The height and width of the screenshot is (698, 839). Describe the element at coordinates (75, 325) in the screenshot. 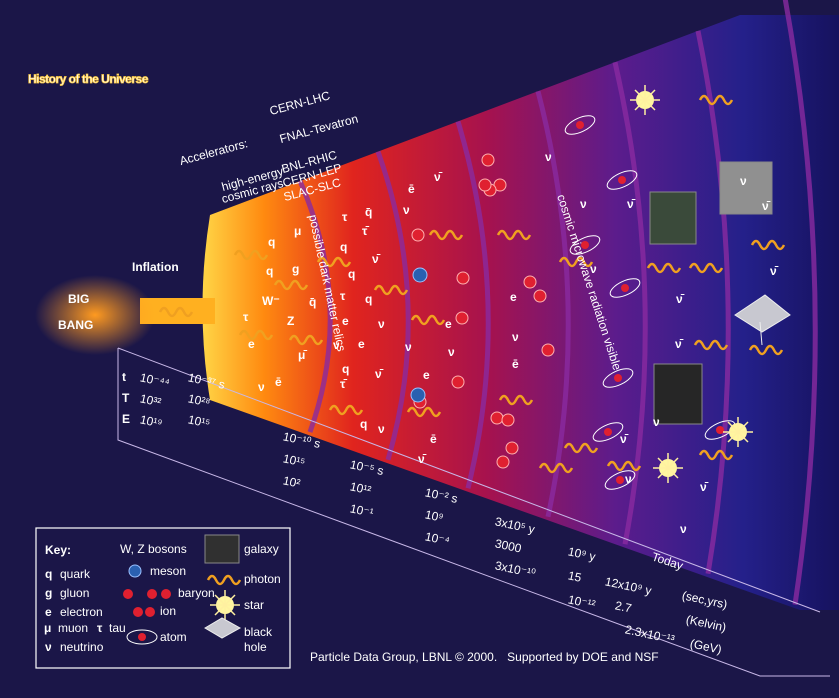

I see `big-bang: BANG` at that location.